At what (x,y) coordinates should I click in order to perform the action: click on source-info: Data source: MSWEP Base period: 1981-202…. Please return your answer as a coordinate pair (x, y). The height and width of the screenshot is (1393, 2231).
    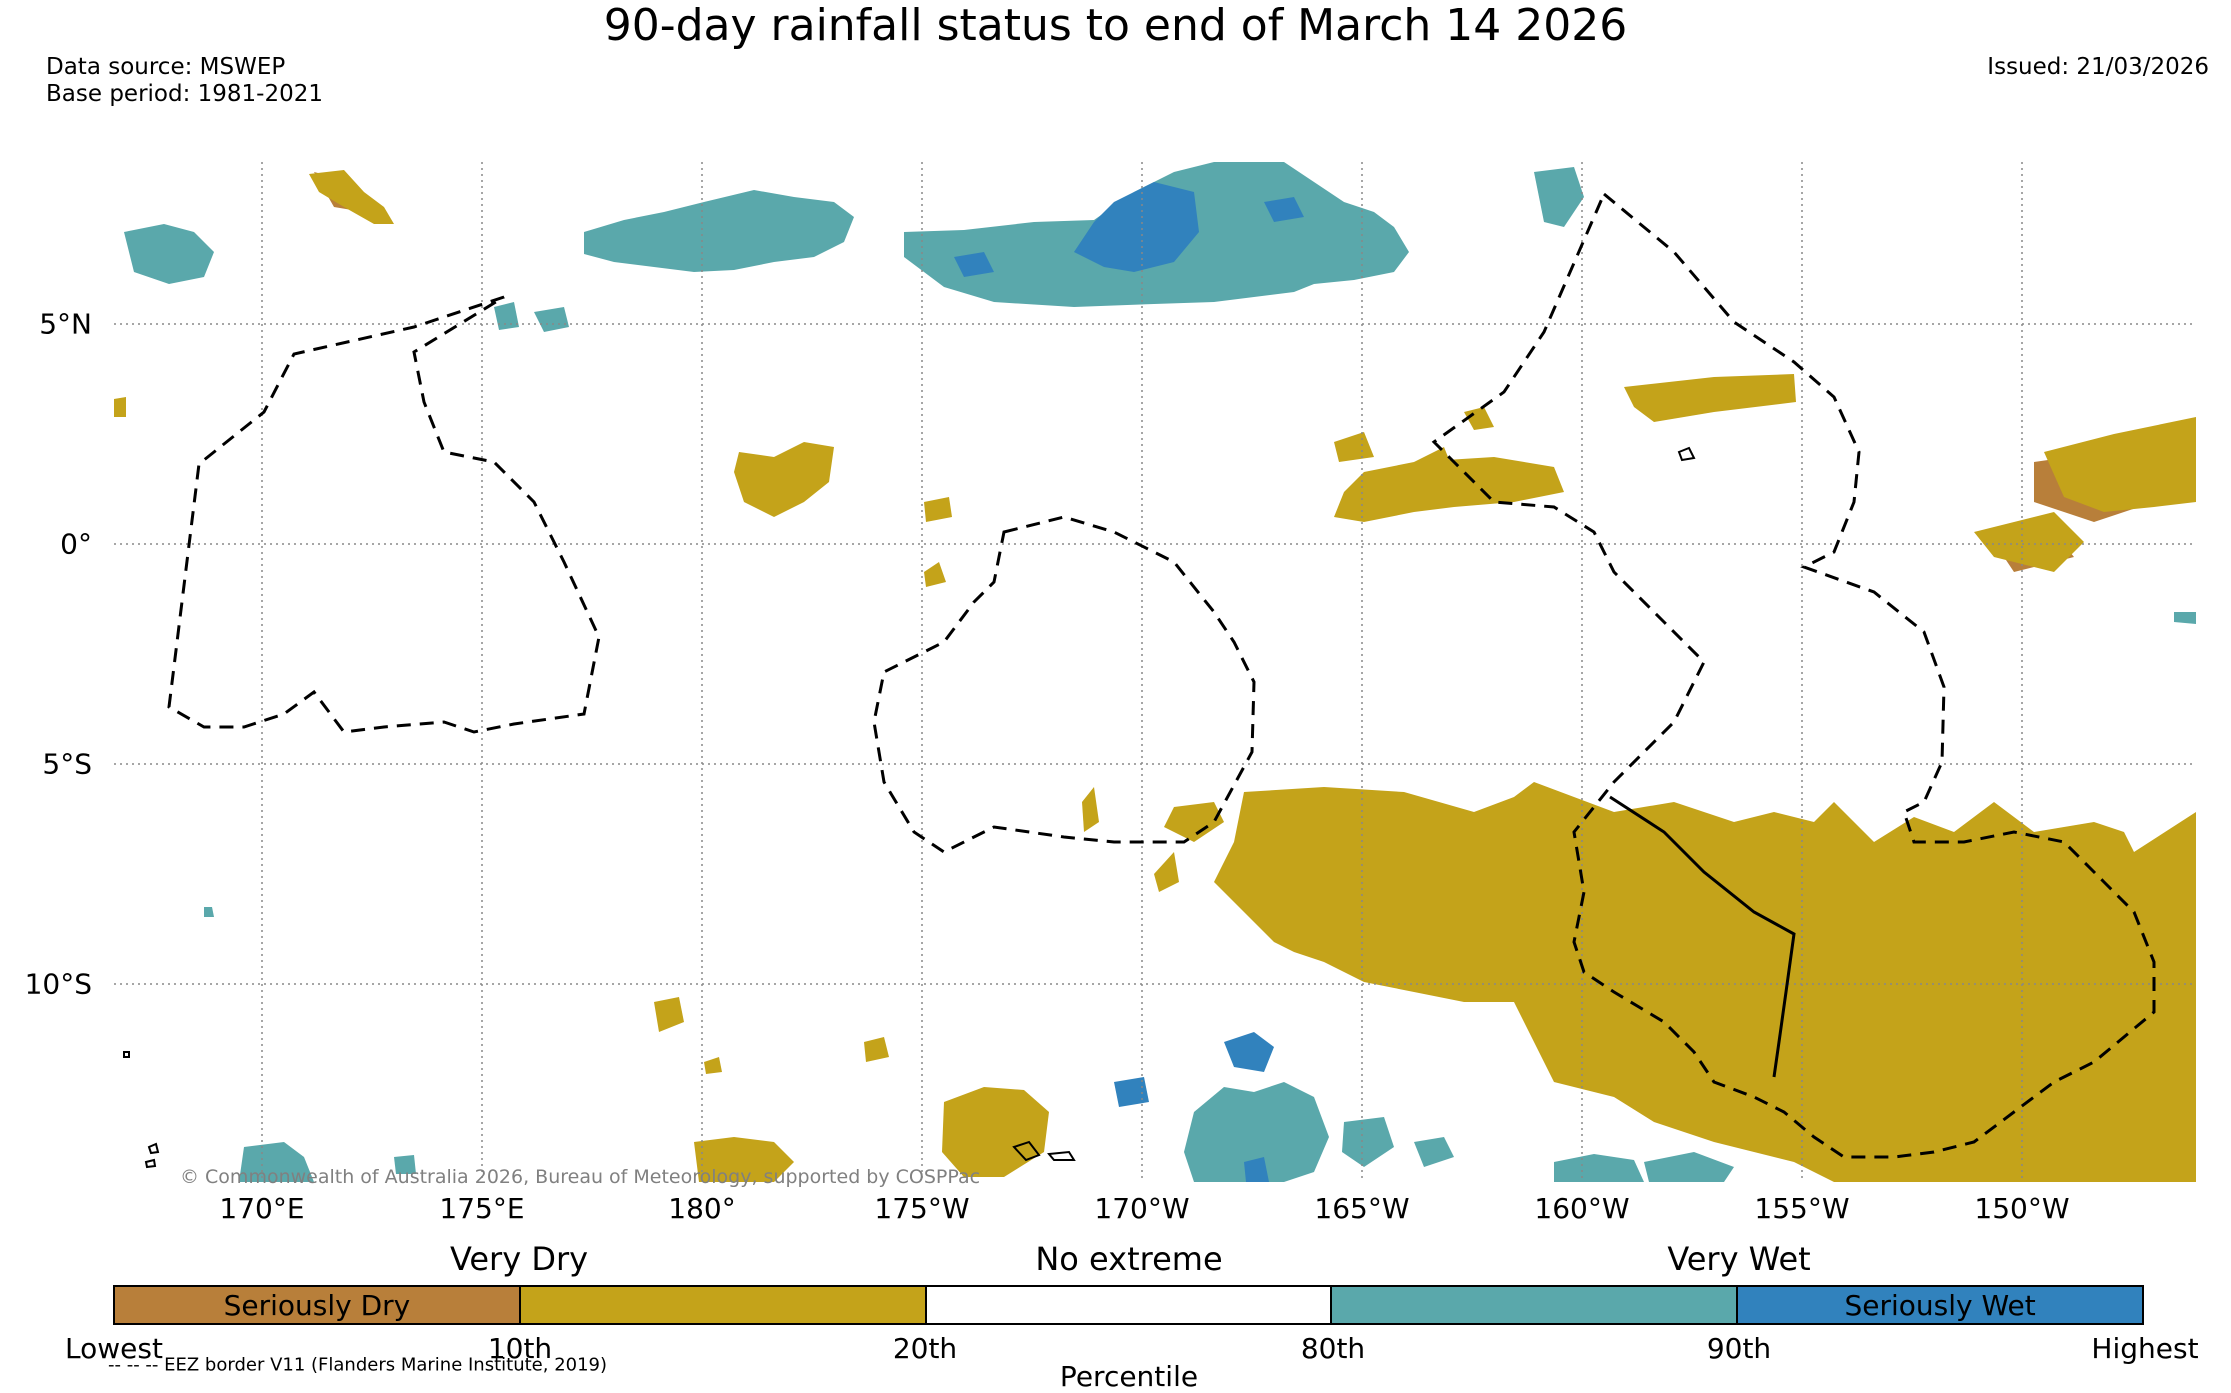
    Looking at the image, I should click on (184, 81).